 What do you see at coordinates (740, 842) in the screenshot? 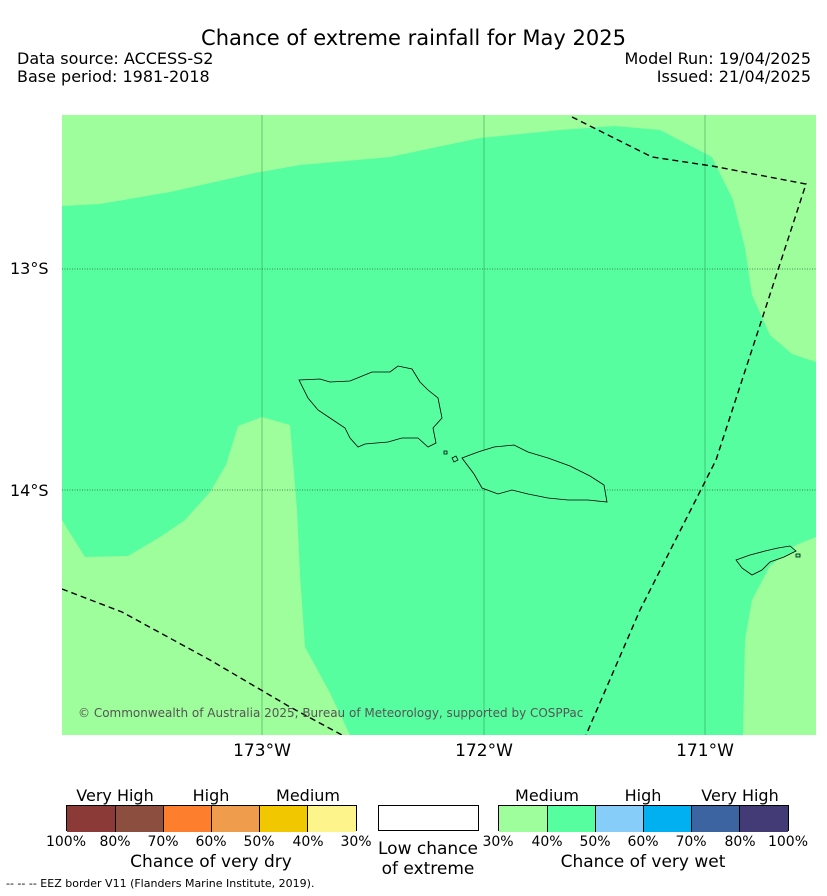
I see `wet-tick: 80%` at bounding box center [740, 842].